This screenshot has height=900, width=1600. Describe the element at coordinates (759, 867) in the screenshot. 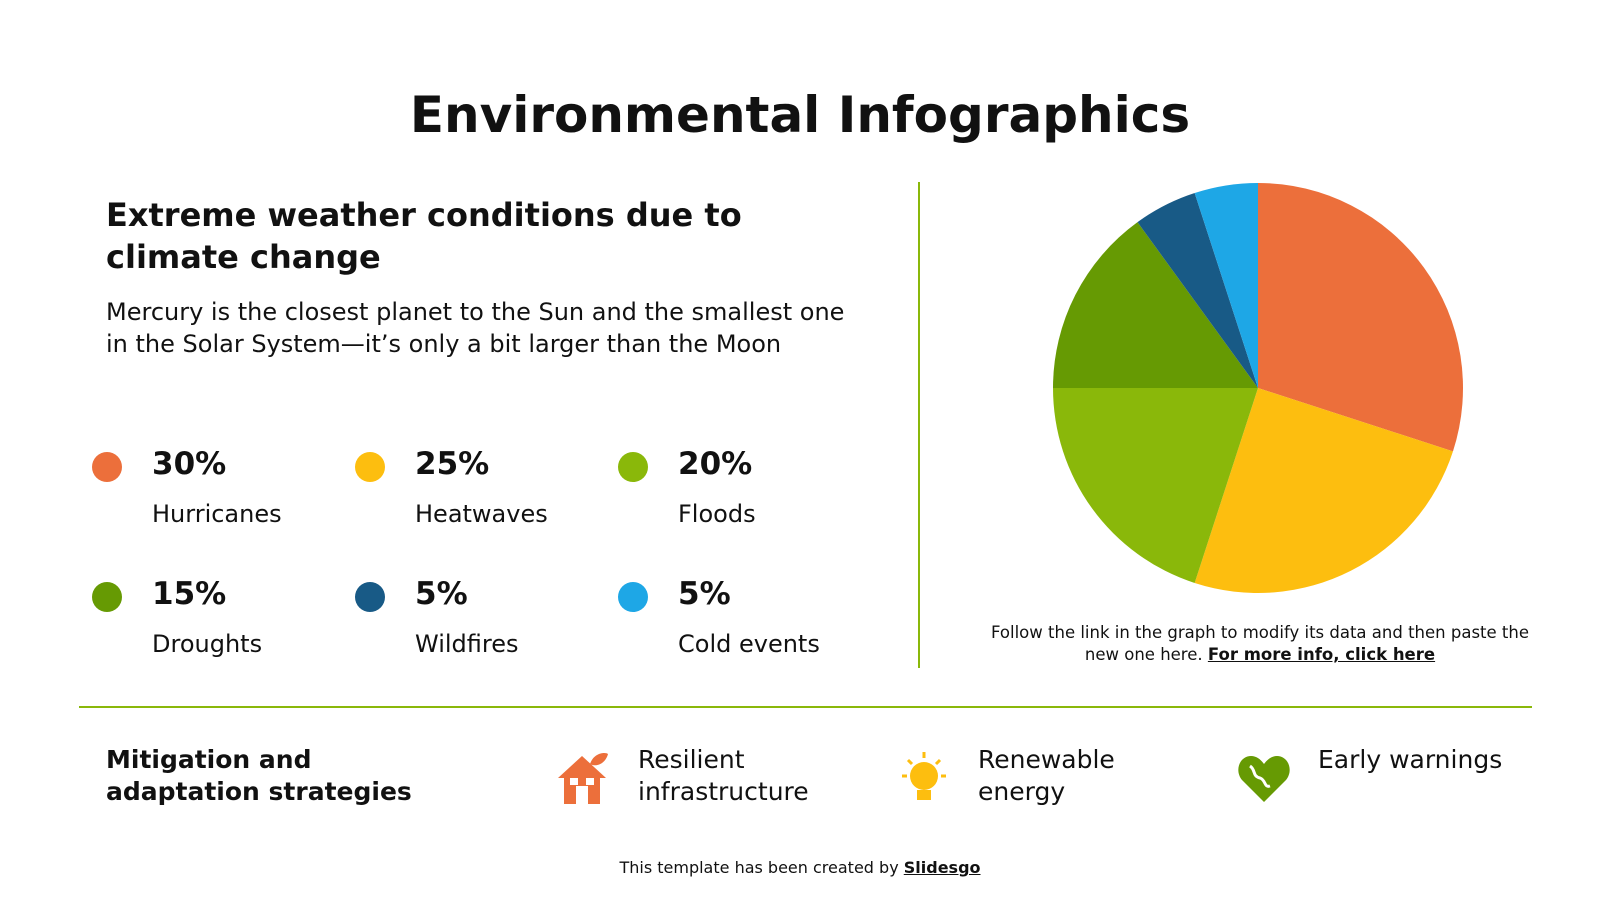

I see `footer-text: This template has been created by` at that location.